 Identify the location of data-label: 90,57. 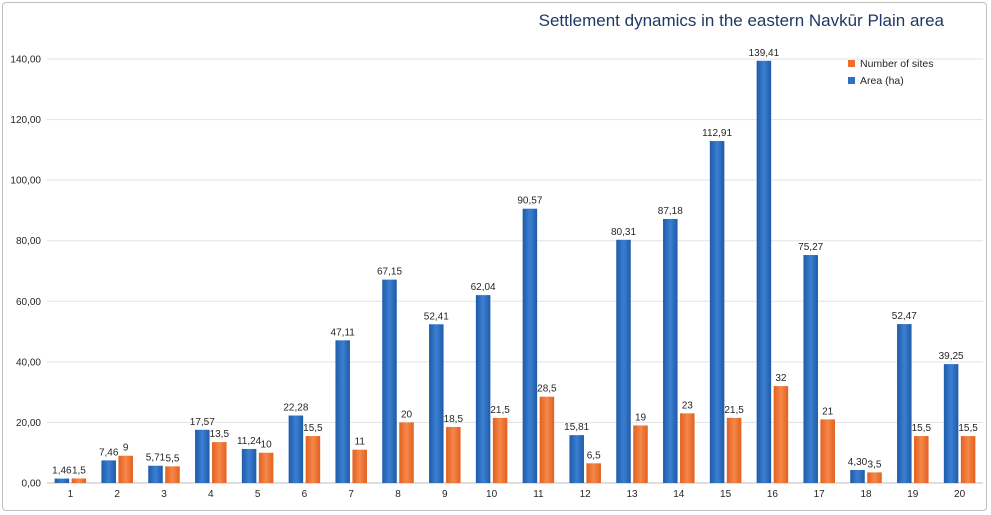
(529, 201).